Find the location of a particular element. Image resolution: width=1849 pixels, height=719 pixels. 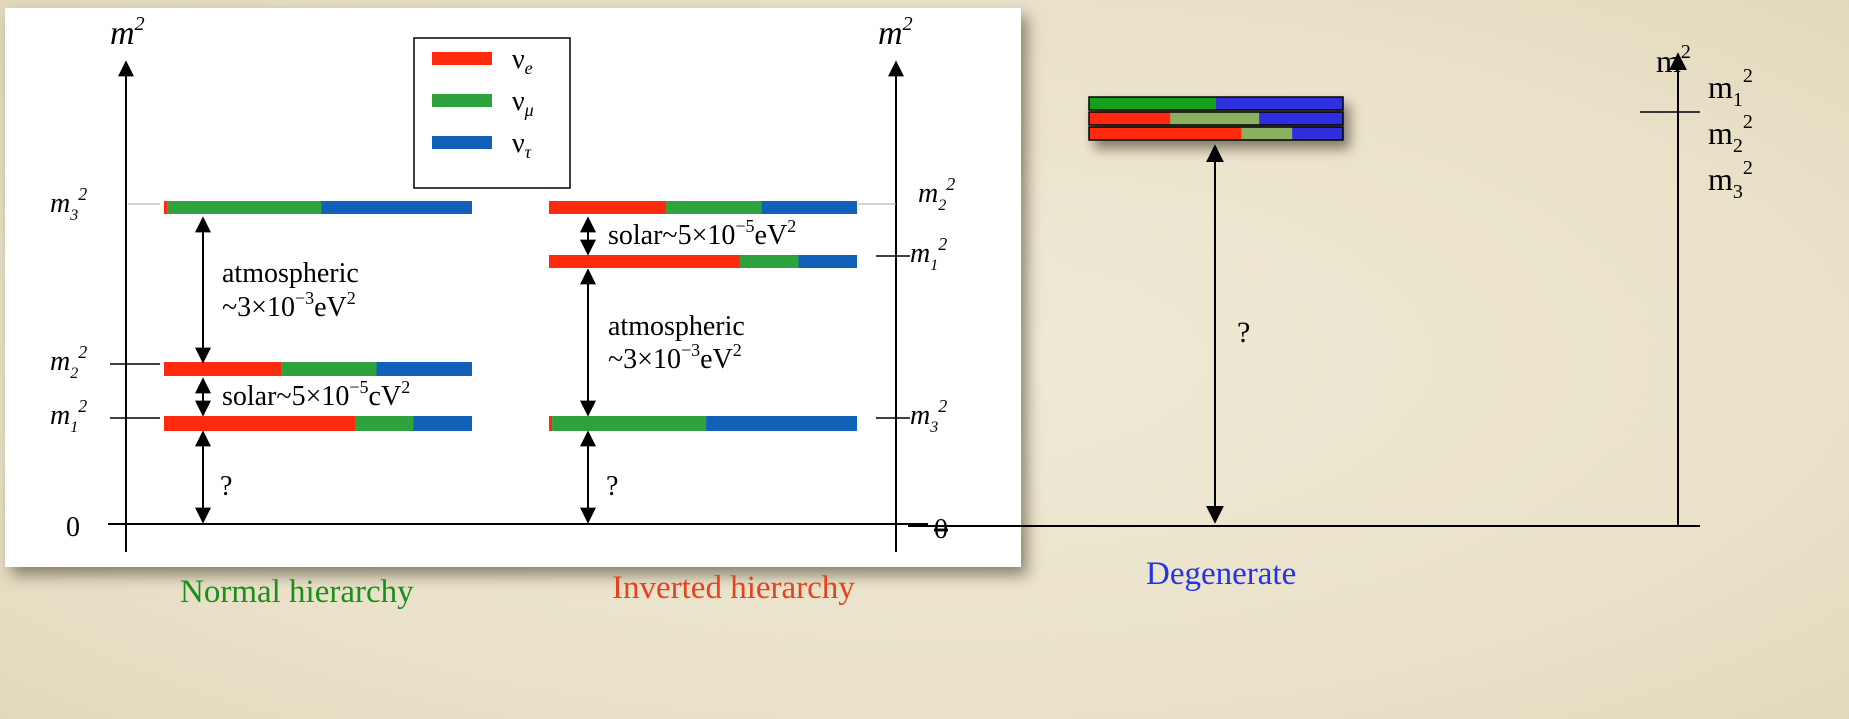

inverted-solar-label: solar~5×10−5eV2 is located at coordinates (702, 233).